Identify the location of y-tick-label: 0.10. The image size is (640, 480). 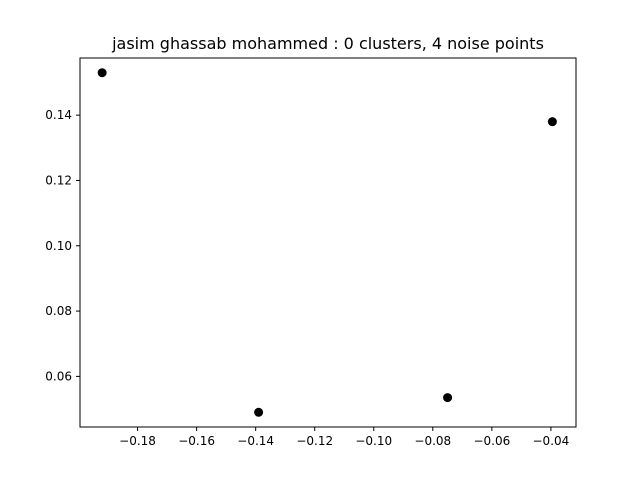
(58, 246).